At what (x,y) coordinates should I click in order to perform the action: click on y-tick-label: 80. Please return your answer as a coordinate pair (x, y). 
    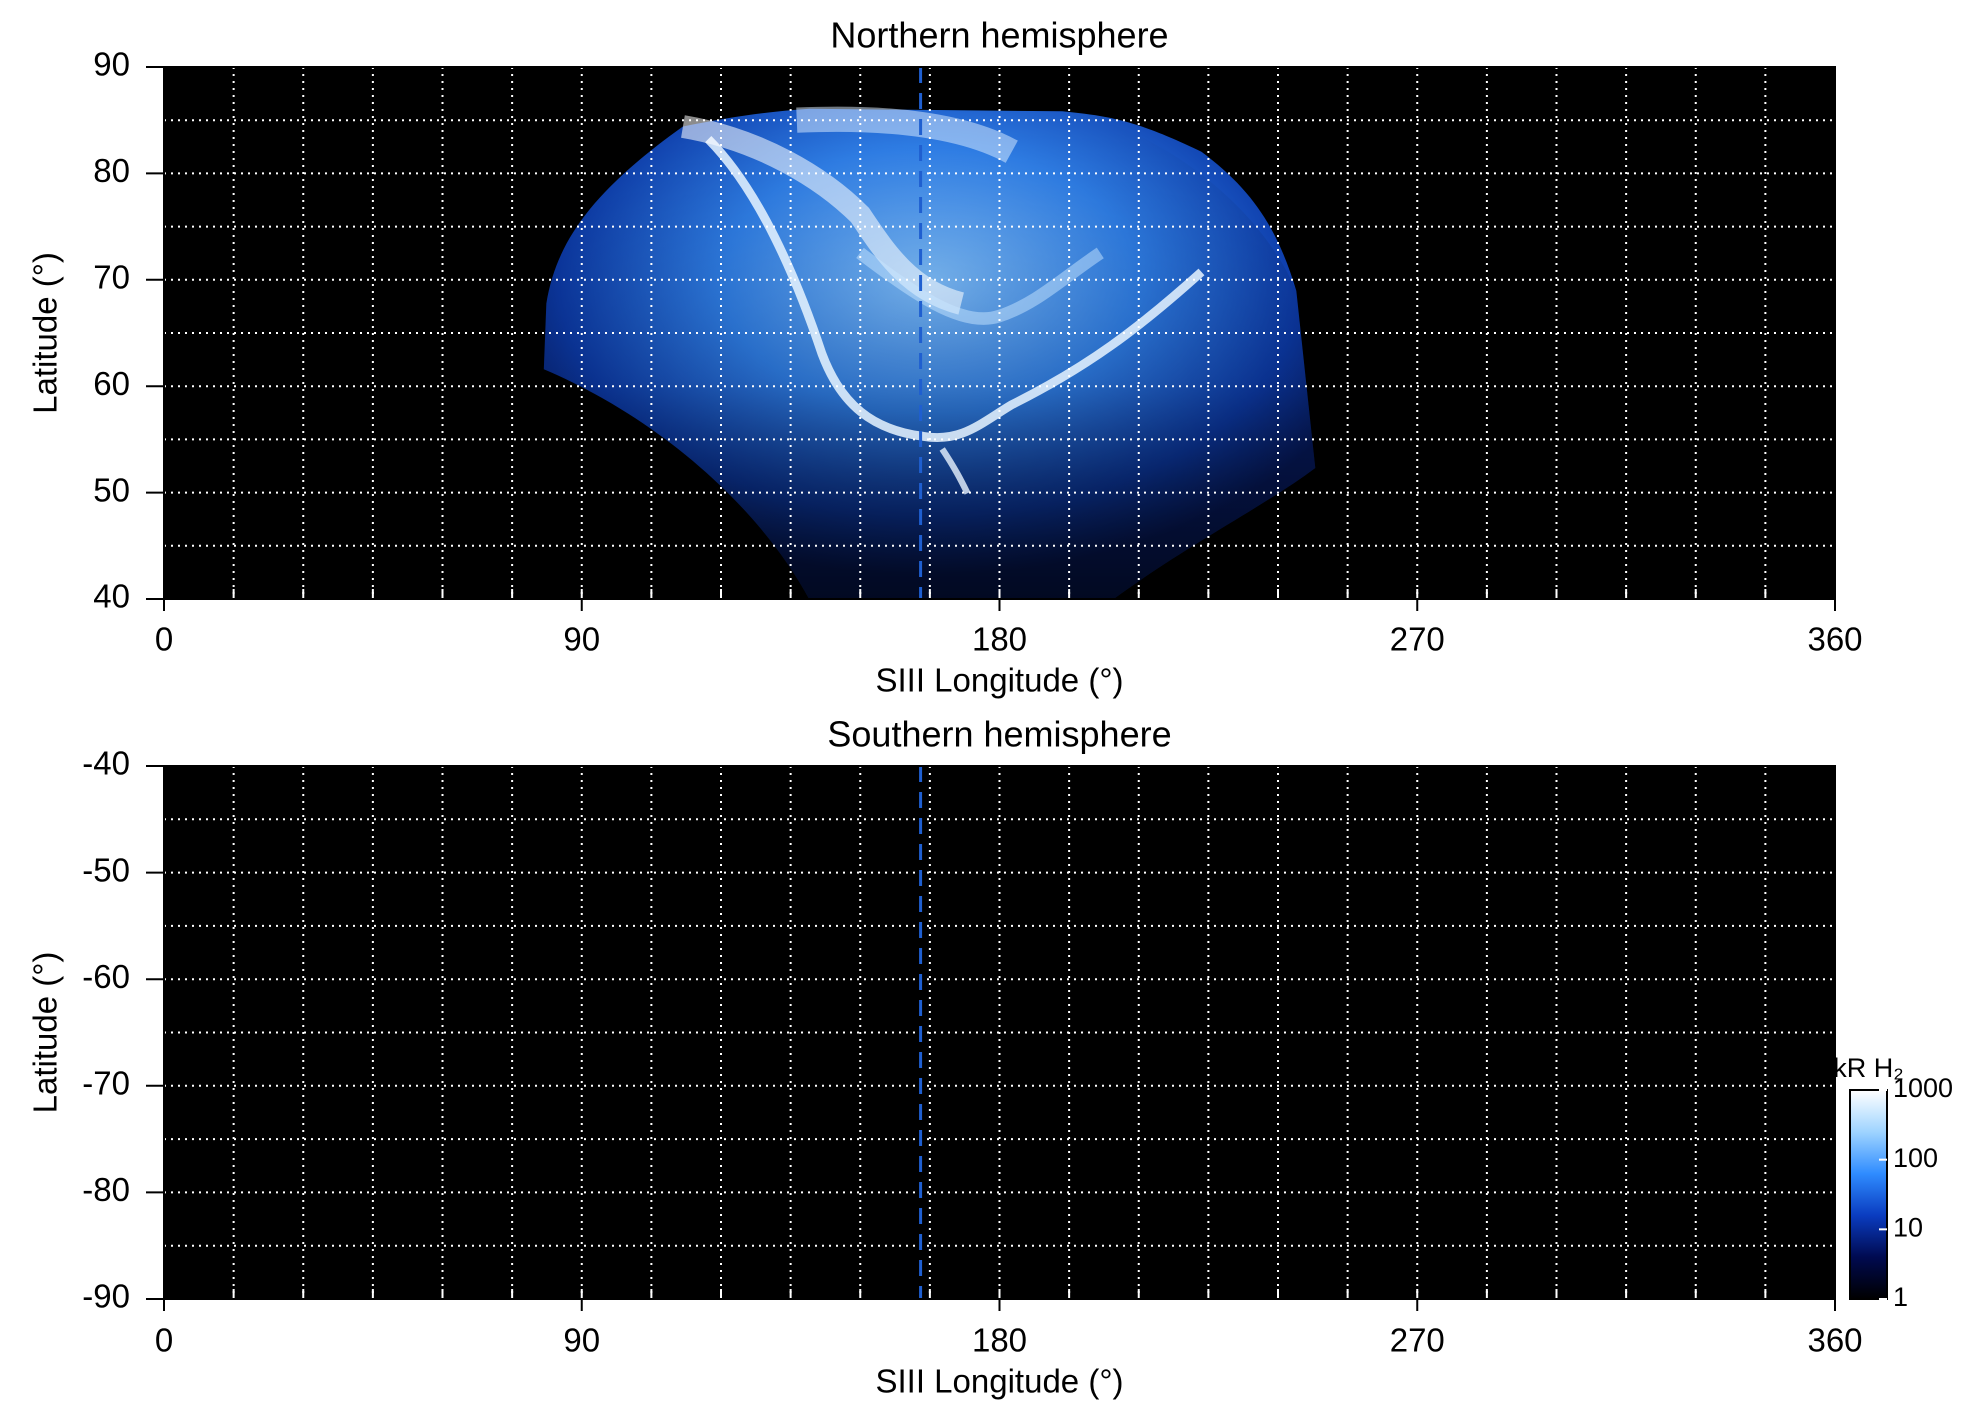
    Looking at the image, I should click on (111, 170).